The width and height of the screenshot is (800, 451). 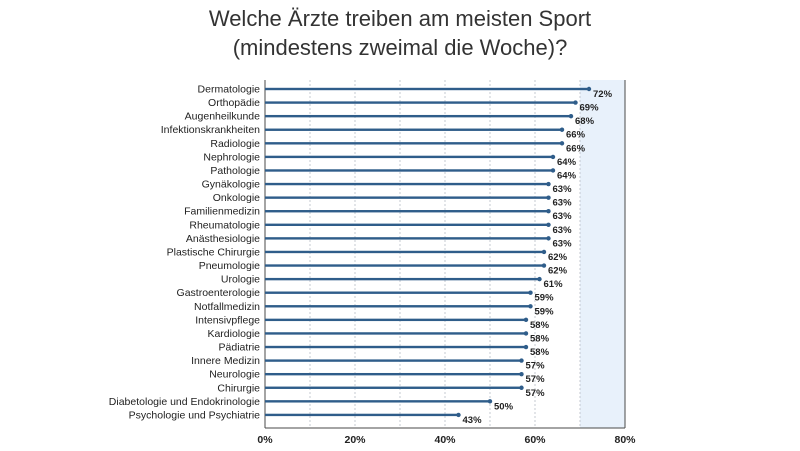 What do you see at coordinates (535, 440) in the screenshot?
I see `x-tick-label: 60%` at bounding box center [535, 440].